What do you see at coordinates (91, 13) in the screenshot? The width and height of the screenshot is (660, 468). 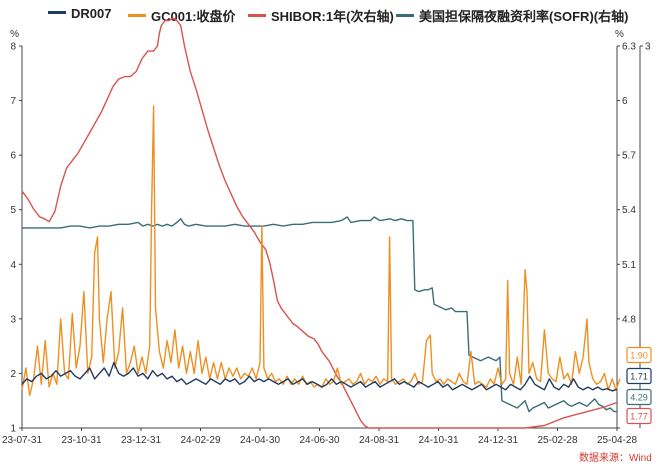 I see `legend-label-dr007: DR007` at bounding box center [91, 13].